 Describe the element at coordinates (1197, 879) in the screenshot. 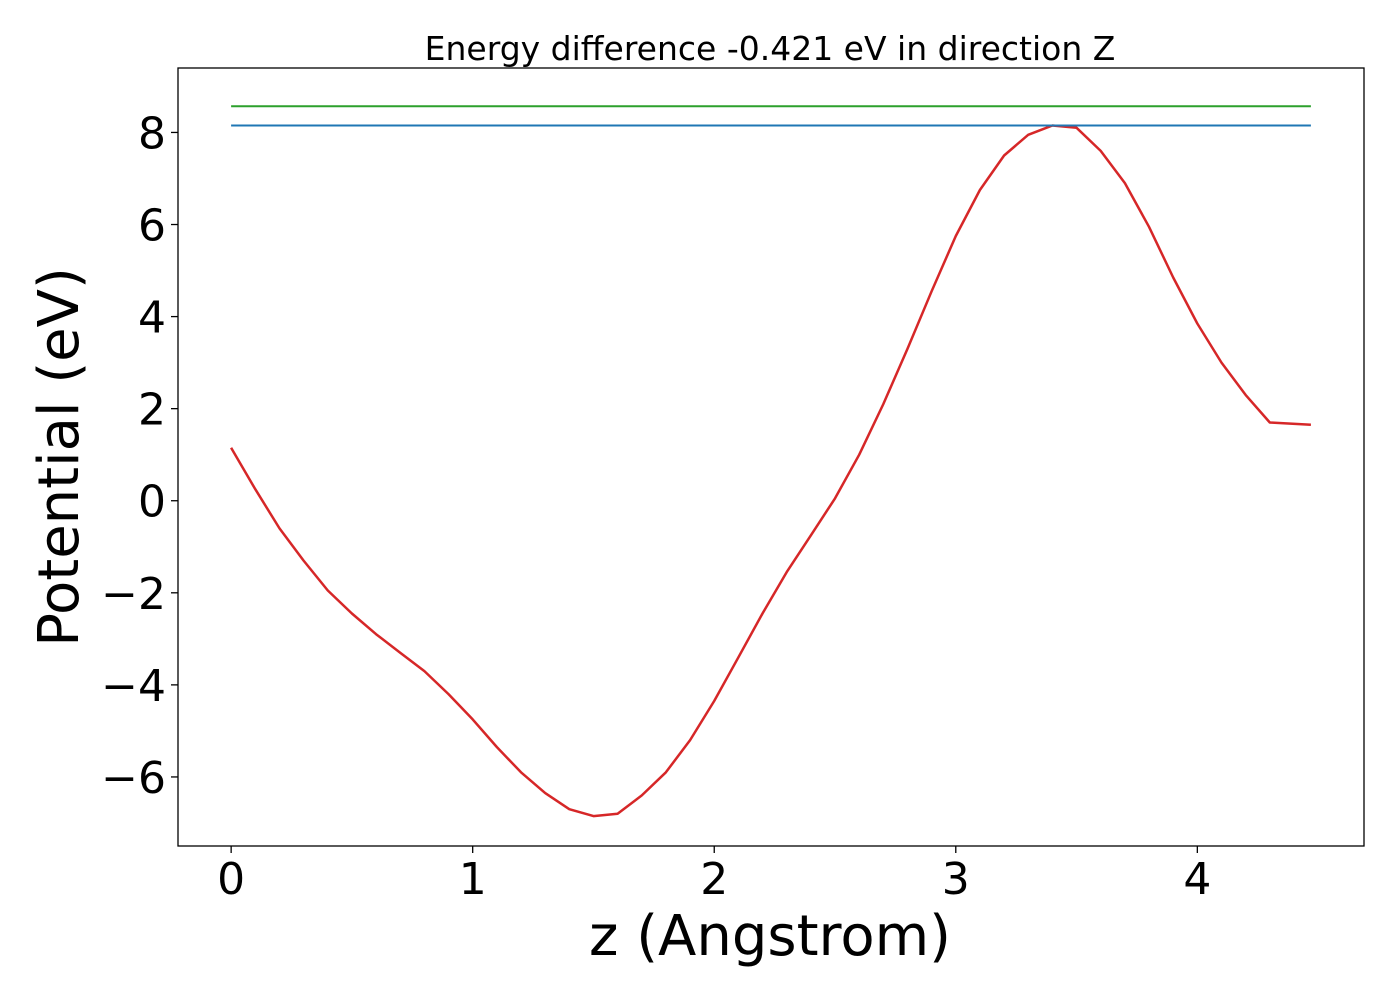

I see `x-tick-label: 4` at that location.